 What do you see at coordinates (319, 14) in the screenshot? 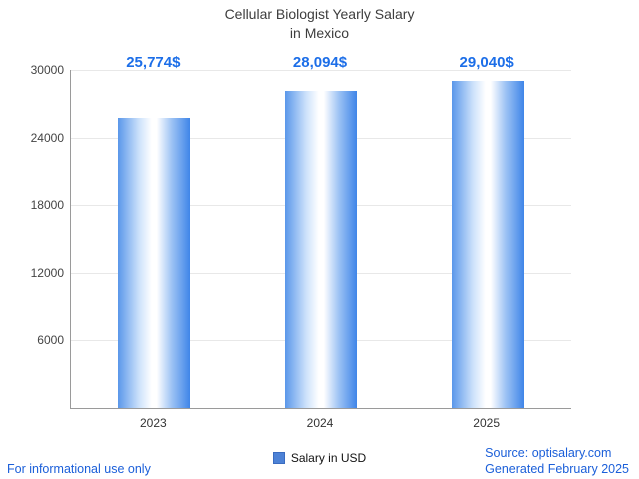
I see `chart-title-line1: Cellular Biologist Yearly Salary` at bounding box center [319, 14].